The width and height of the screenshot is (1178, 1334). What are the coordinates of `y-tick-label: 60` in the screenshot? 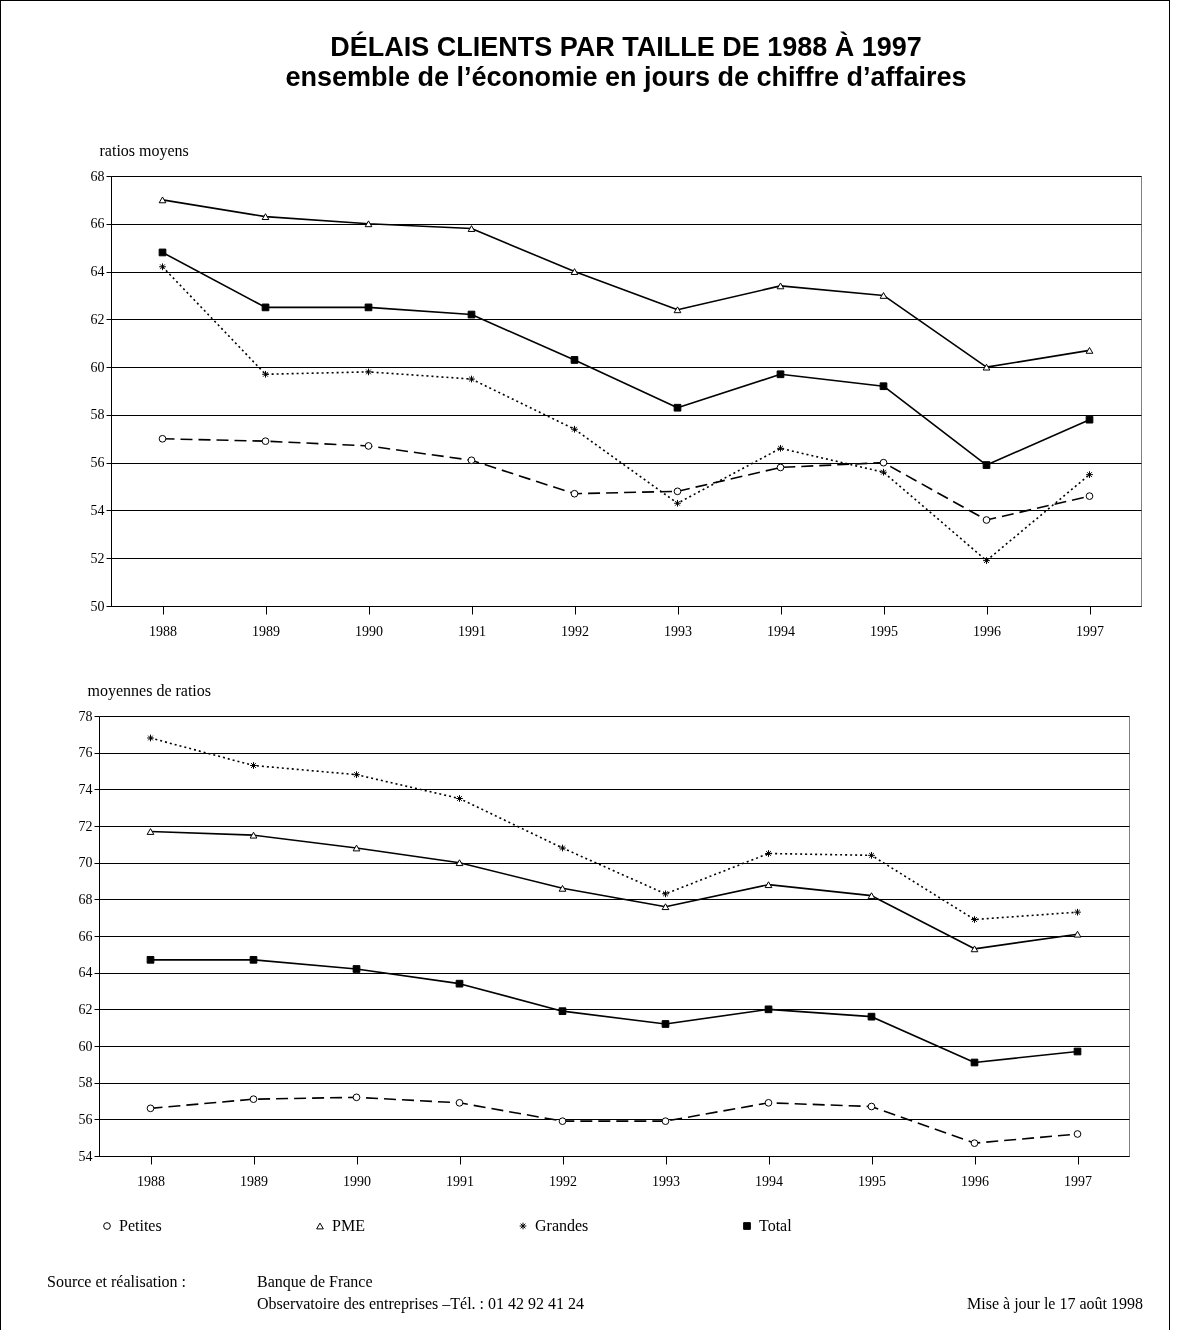 It's located at (85, 1046).